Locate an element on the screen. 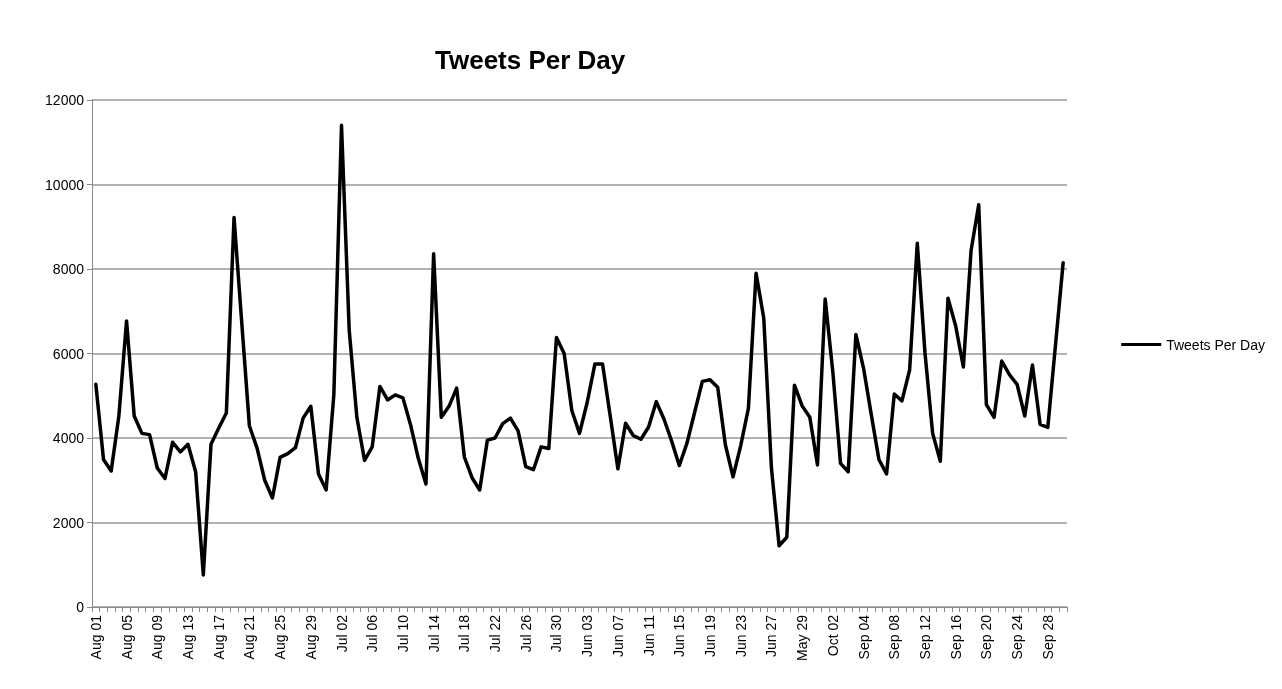 Image resolution: width=1282 pixels, height=689 pixels. x-tick-label: Jun 15 is located at coordinates (679, 636).